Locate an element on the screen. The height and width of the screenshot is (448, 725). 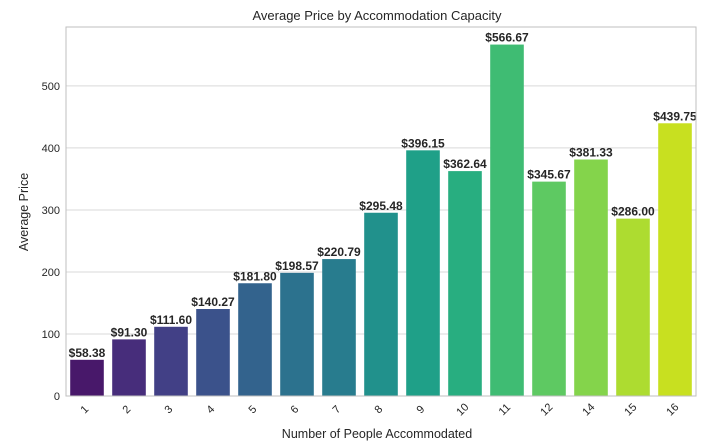
x-tick-label: 5 is located at coordinates (252, 409).